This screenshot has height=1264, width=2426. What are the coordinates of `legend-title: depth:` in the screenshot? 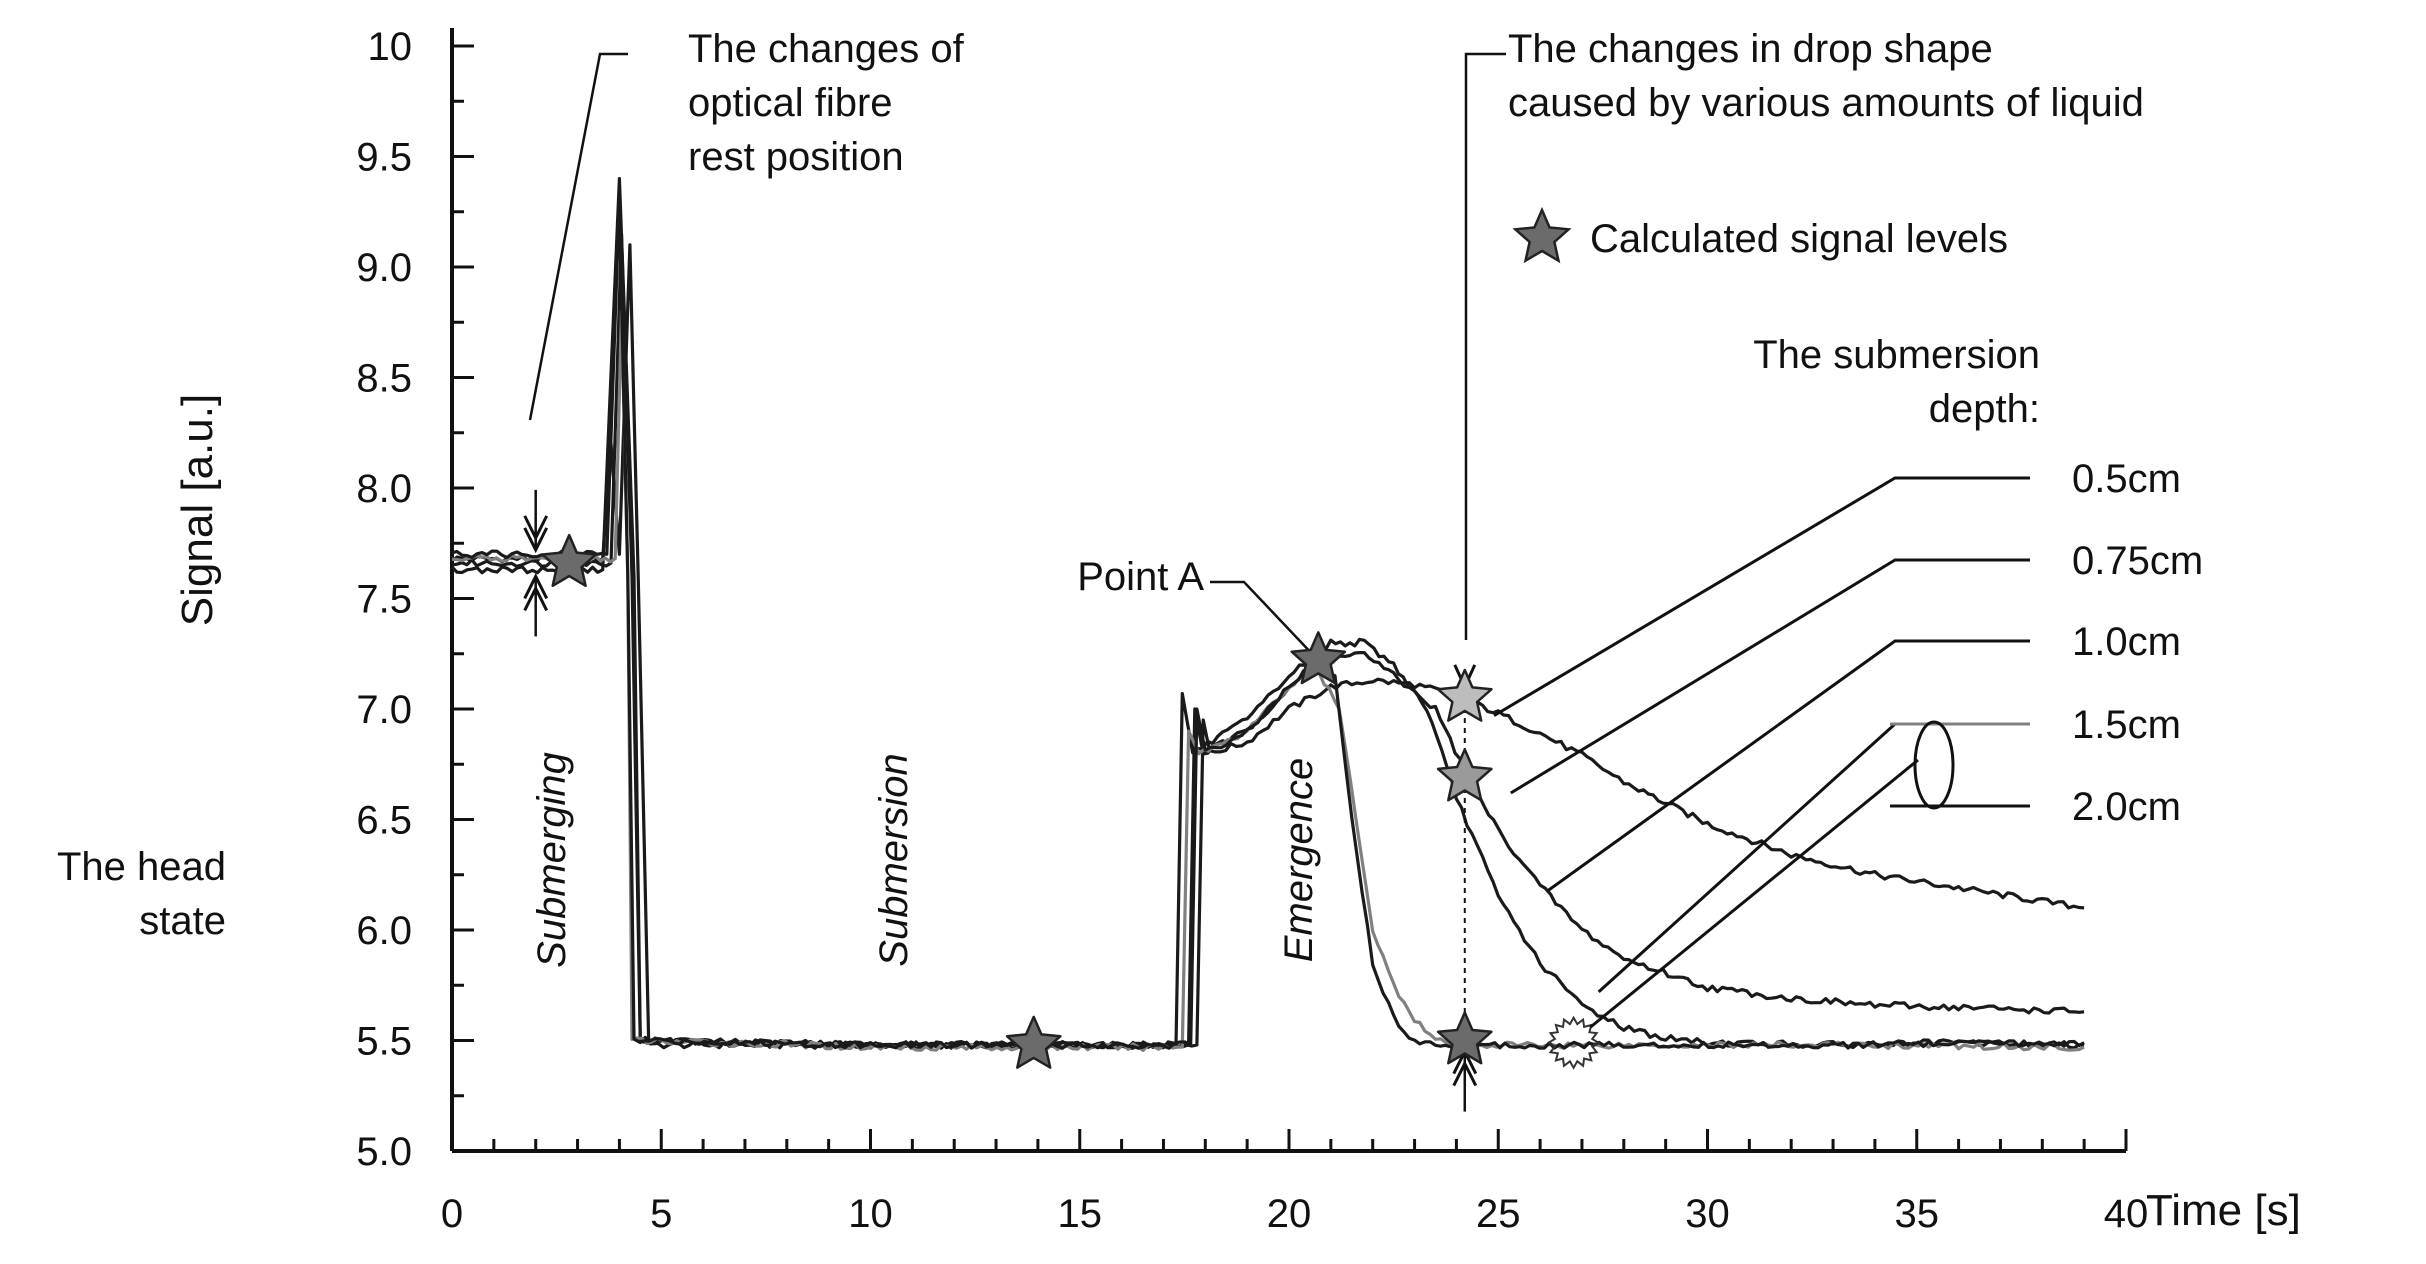 It's located at (1984, 409).